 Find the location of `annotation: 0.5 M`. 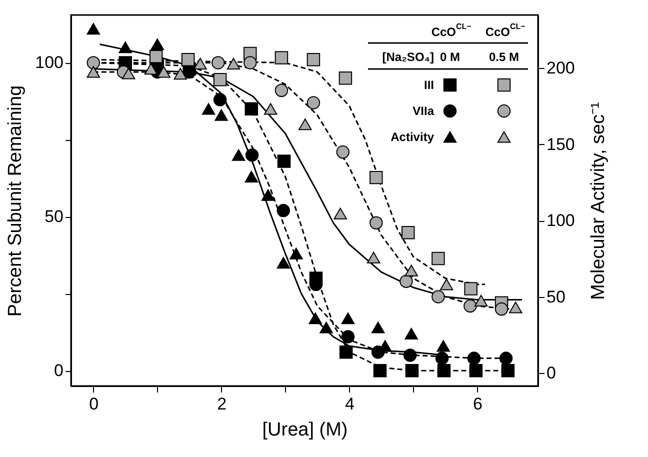

annotation: 0.5 M is located at coordinates (504, 57).